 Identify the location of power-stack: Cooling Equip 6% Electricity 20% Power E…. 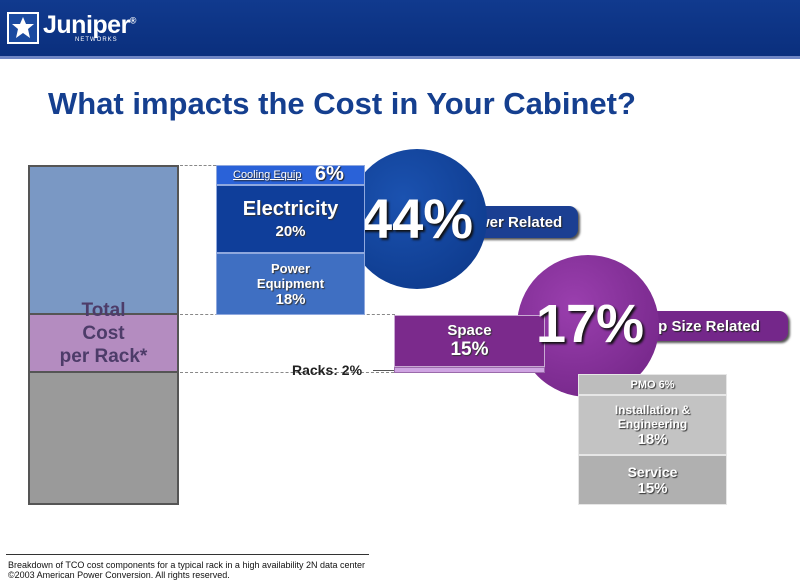
(290, 239).